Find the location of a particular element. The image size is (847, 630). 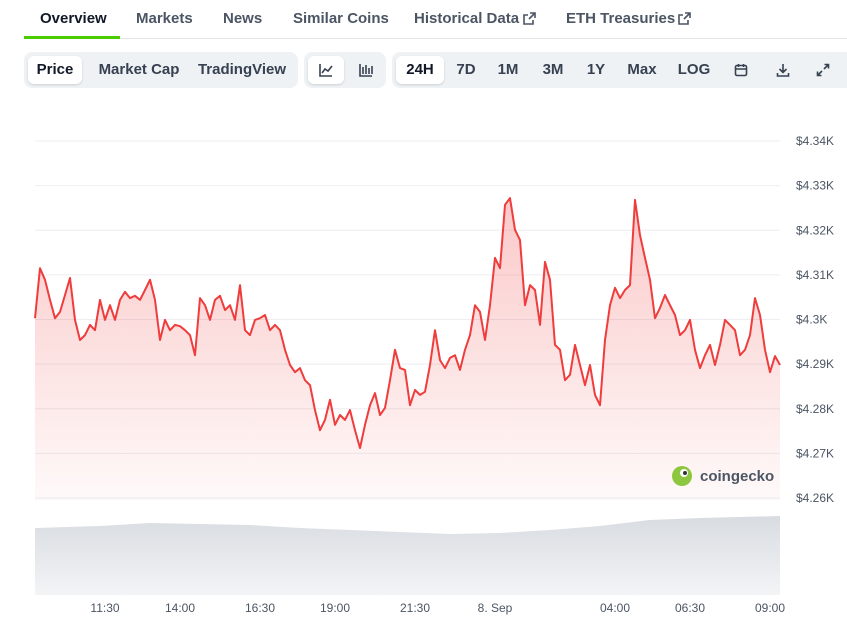

line-style-button is located at coordinates (326, 70).